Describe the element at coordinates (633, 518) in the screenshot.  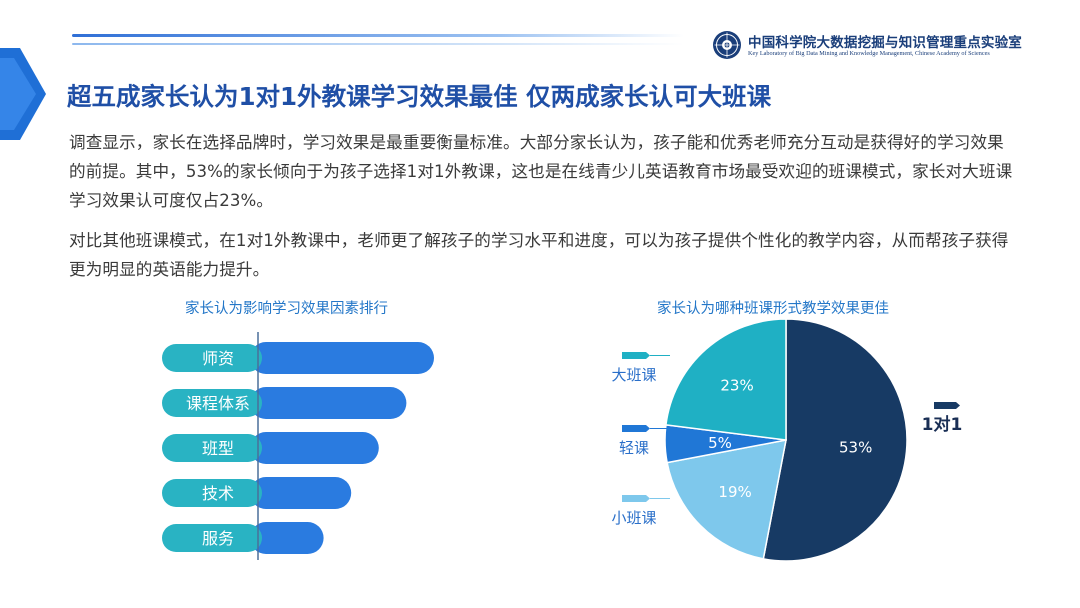
I see `pie-category-label: 小班课` at that location.